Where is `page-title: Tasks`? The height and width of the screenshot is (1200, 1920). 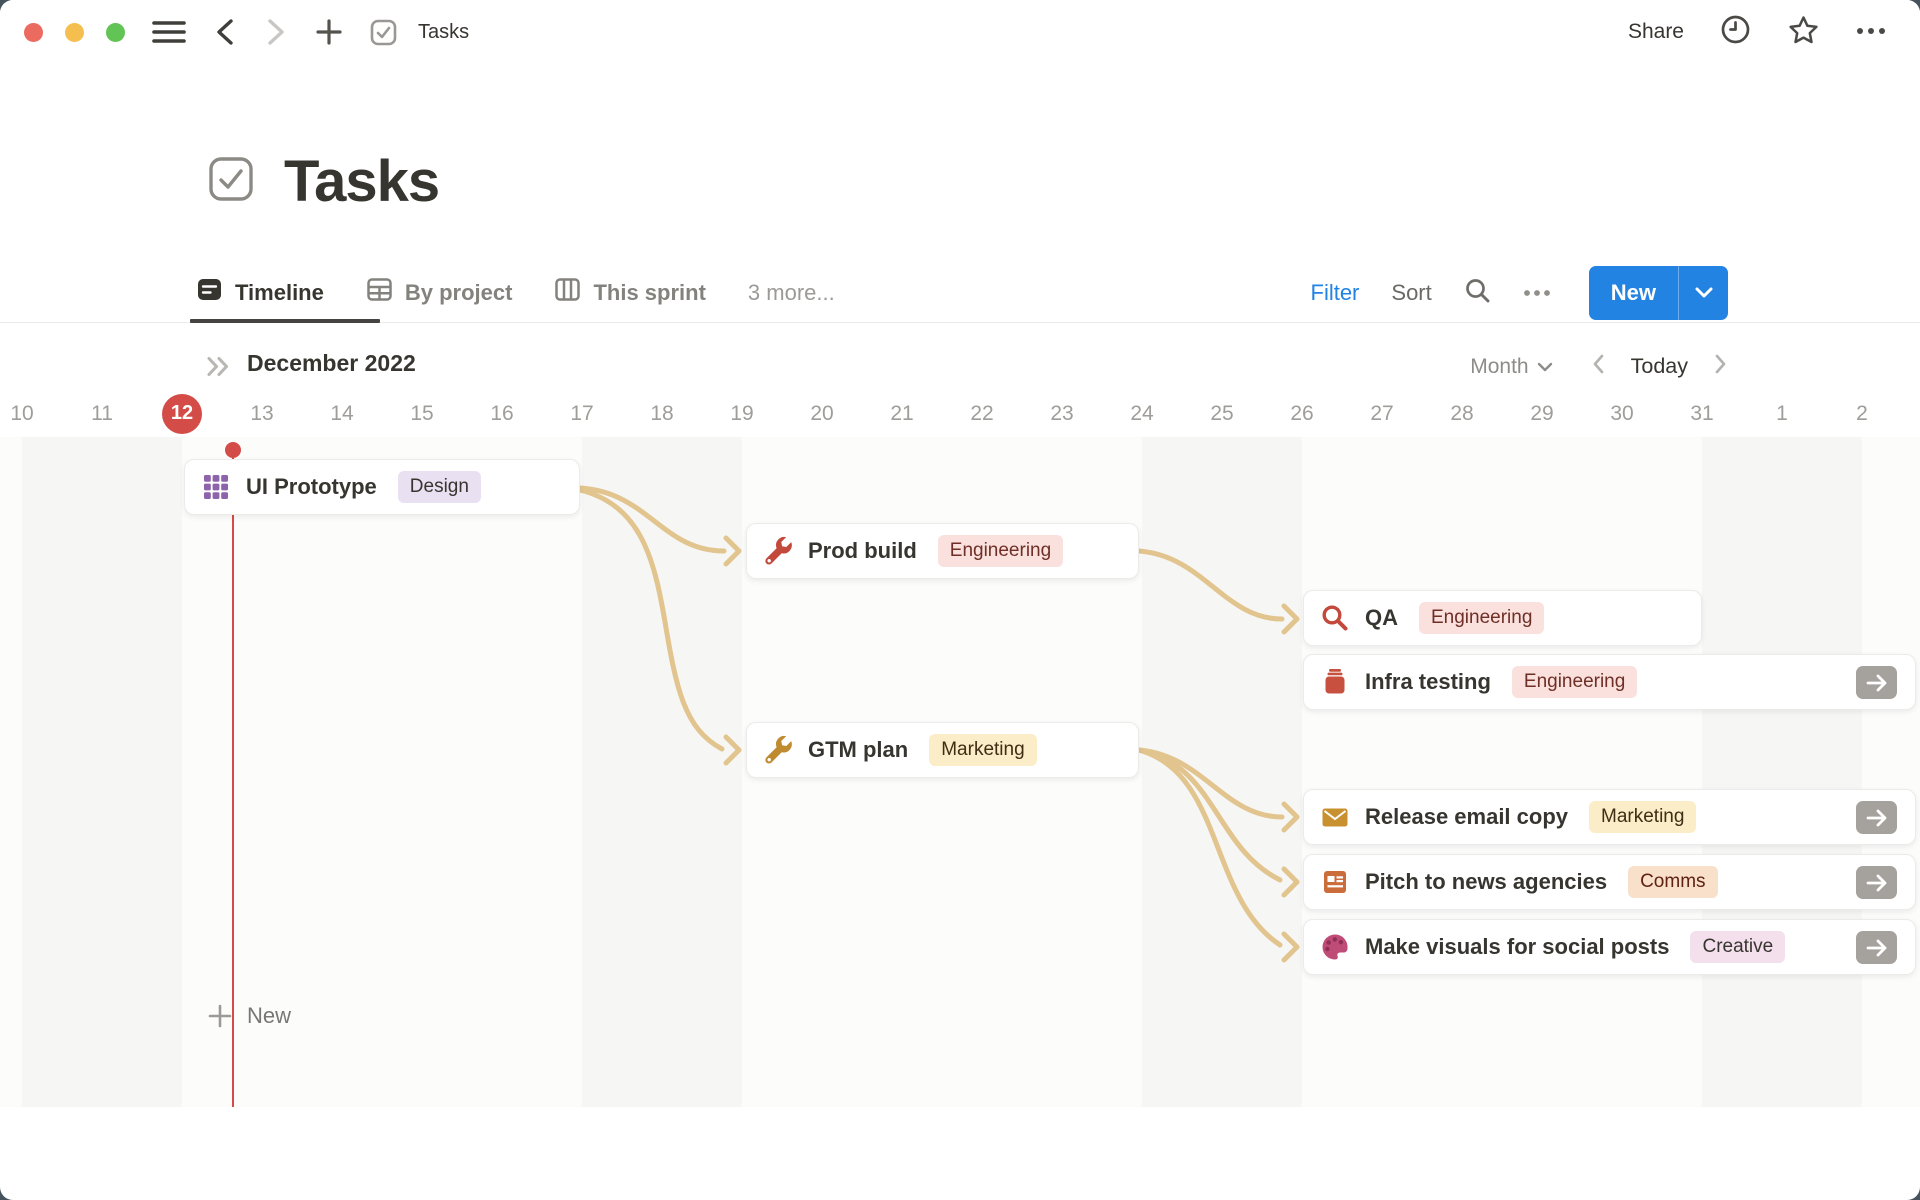
page-title: Tasks is located at coordinates (362, 181).